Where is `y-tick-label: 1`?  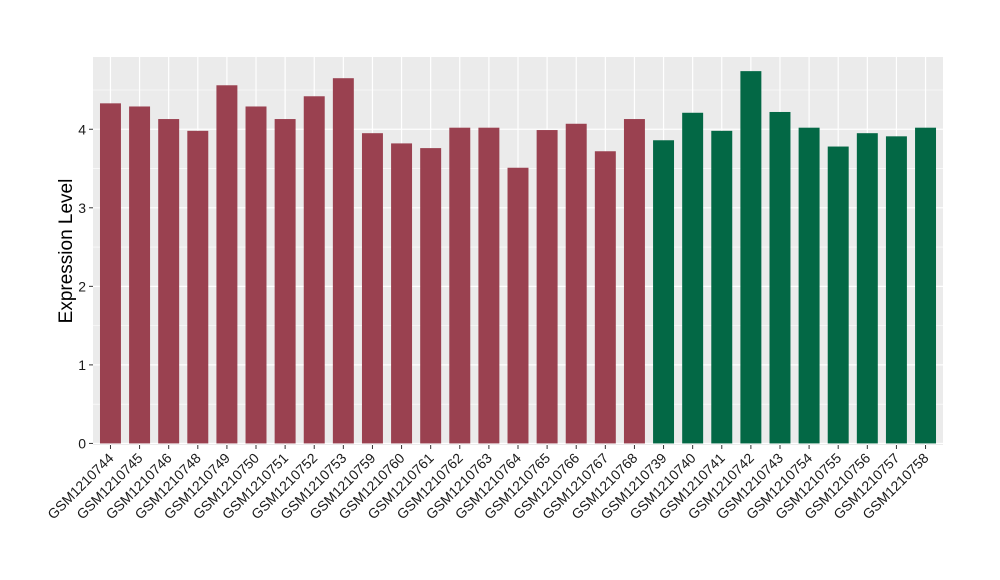
y-tick-label: 1 is located at coordinates (82, 365).